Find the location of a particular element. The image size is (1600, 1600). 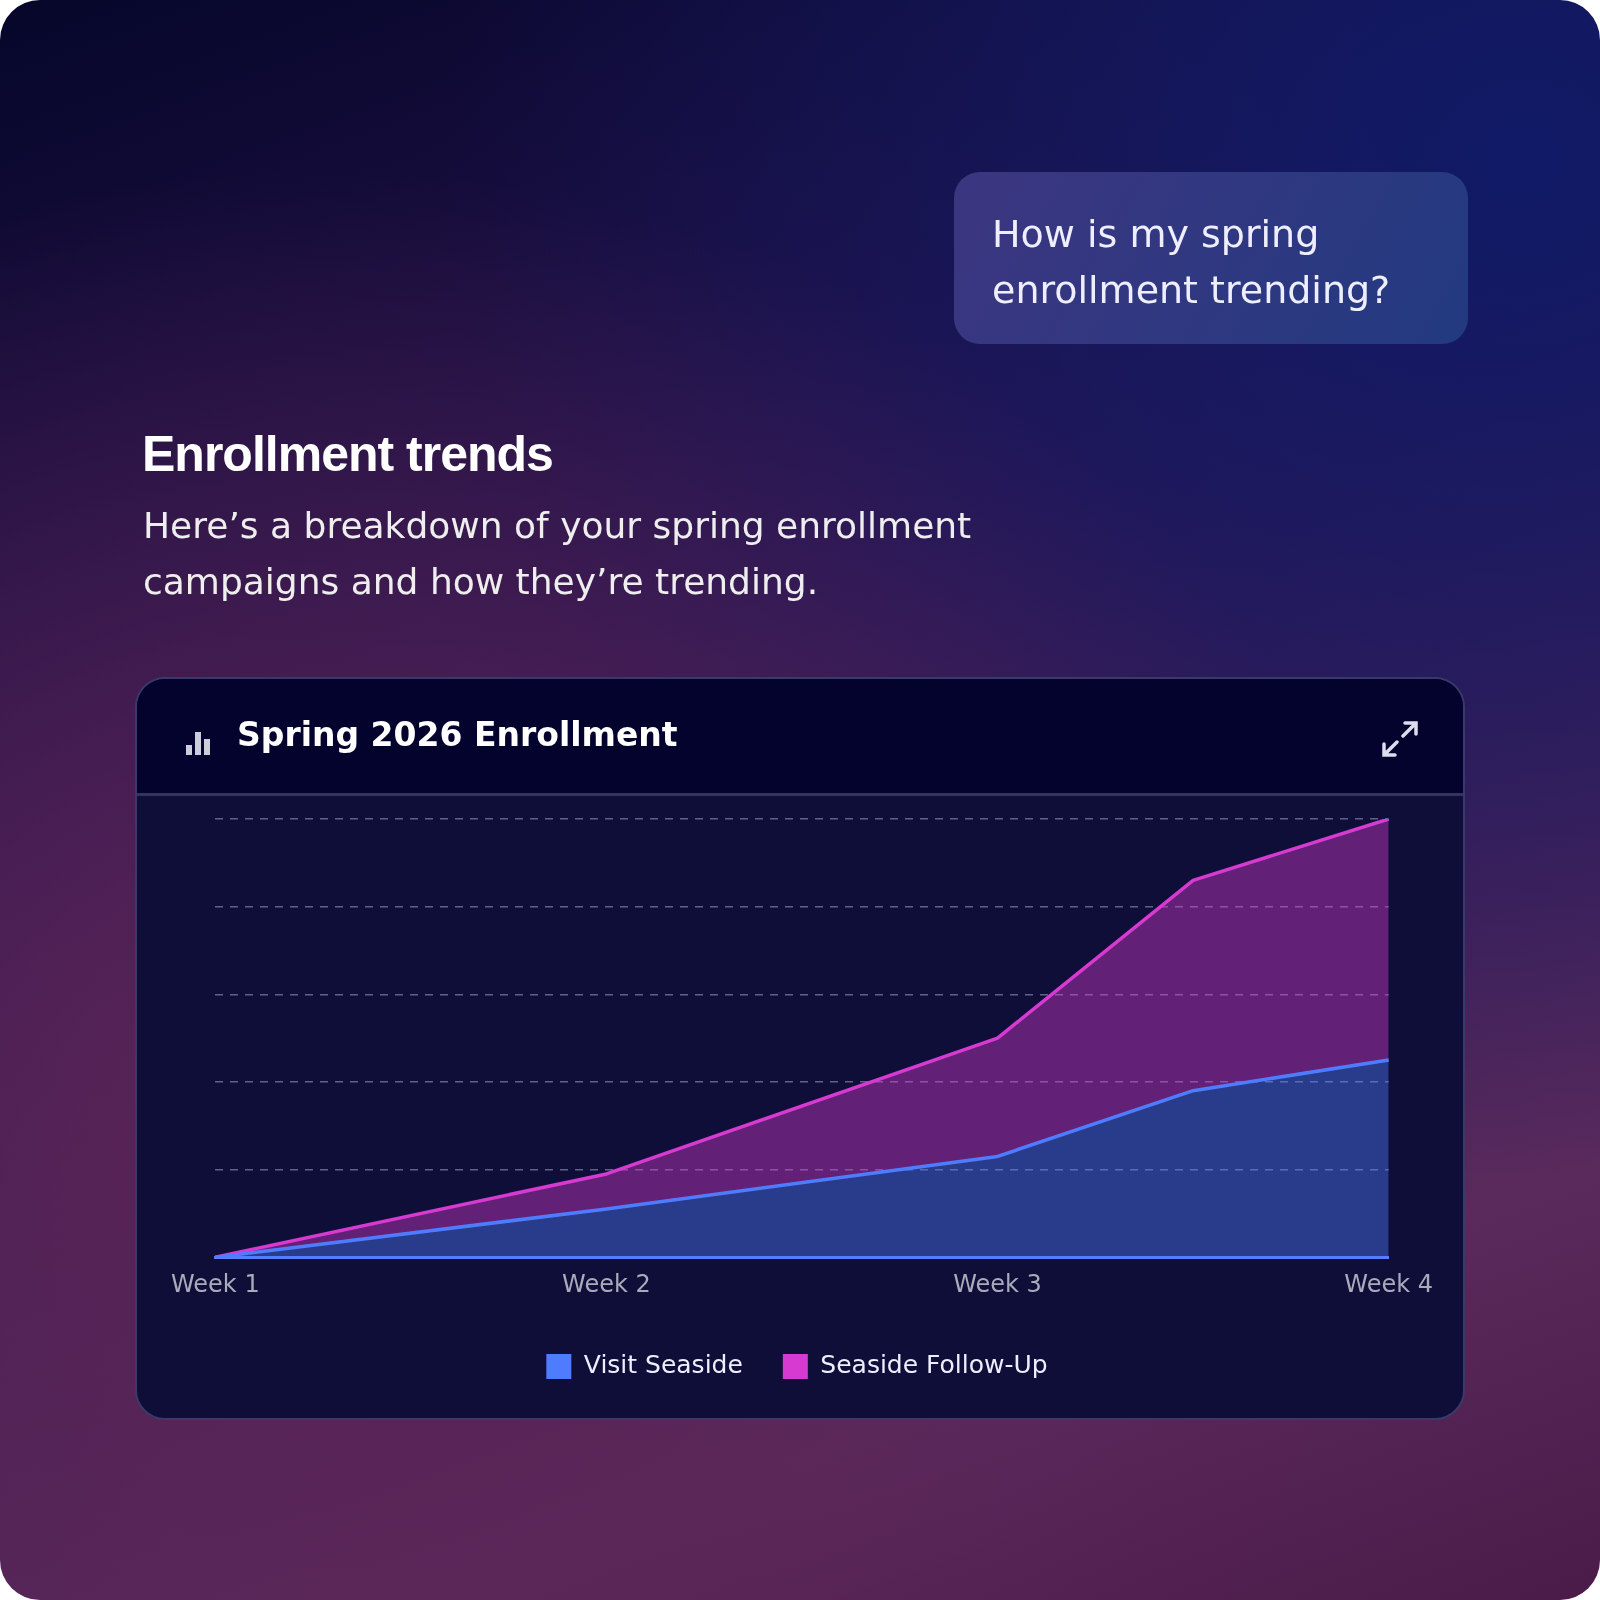

text: Spring 2026 Enrollment is located at coordinates (457, 734).